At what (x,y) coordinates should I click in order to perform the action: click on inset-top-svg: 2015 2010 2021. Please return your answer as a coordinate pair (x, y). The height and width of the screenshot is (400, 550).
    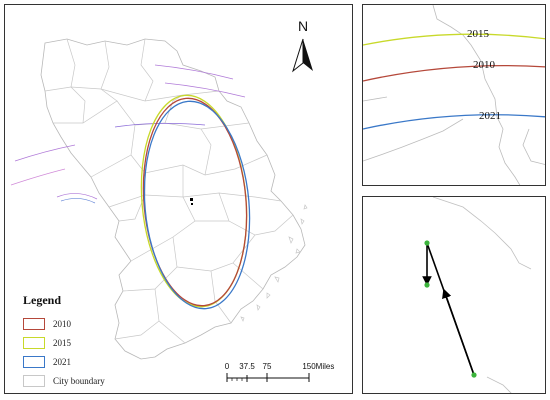
    Looking at the image, I should click on (454, 95).